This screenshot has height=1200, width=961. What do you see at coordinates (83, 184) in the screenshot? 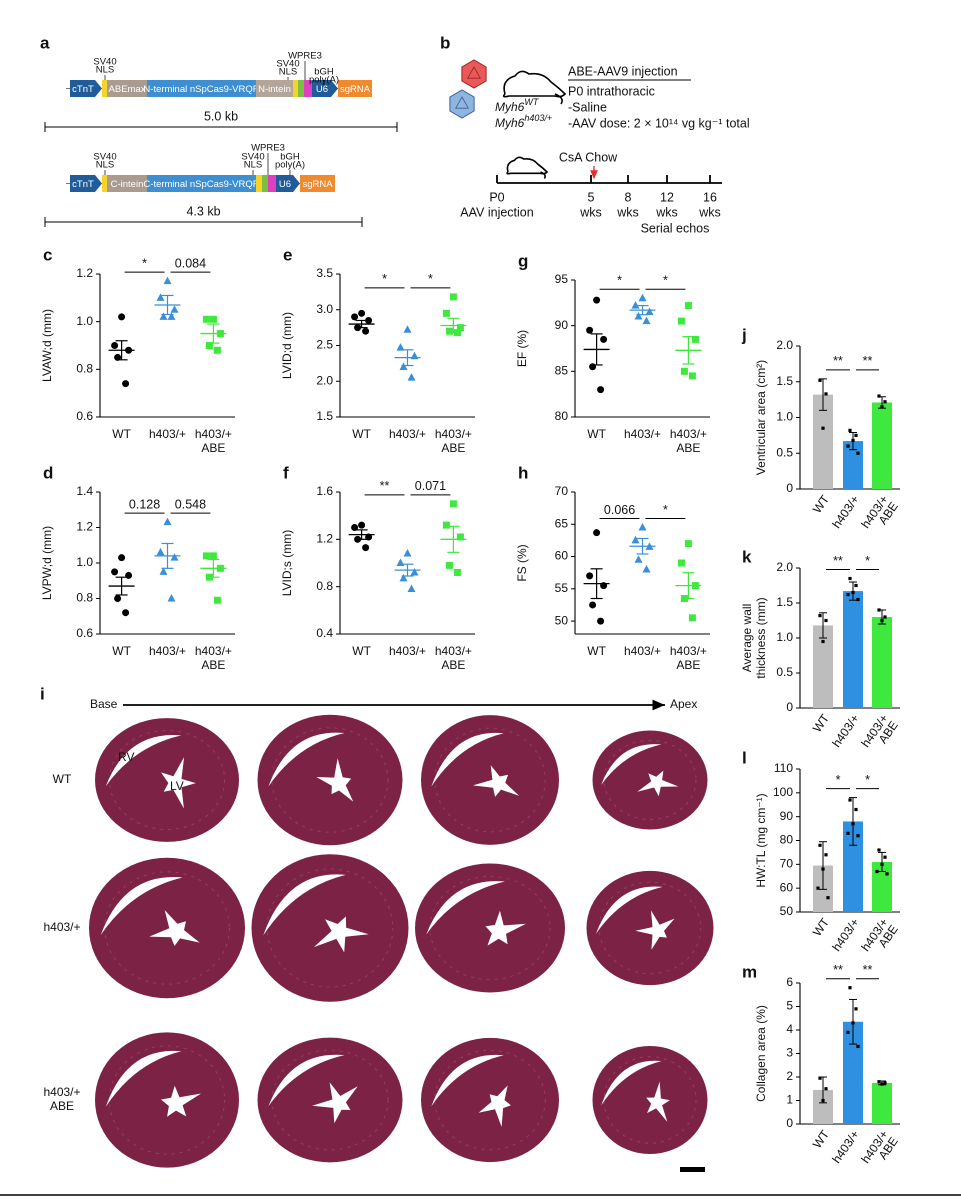
I see `block-label: cTnT` at bounding box center [83, 184].